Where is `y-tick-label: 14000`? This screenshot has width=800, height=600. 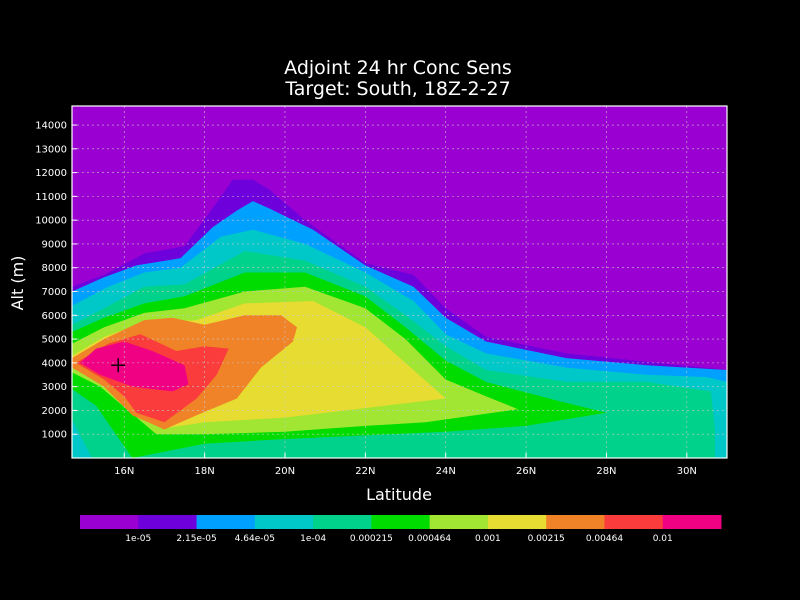 y-tick-label: 14000 is located at coordinates (51, 126).